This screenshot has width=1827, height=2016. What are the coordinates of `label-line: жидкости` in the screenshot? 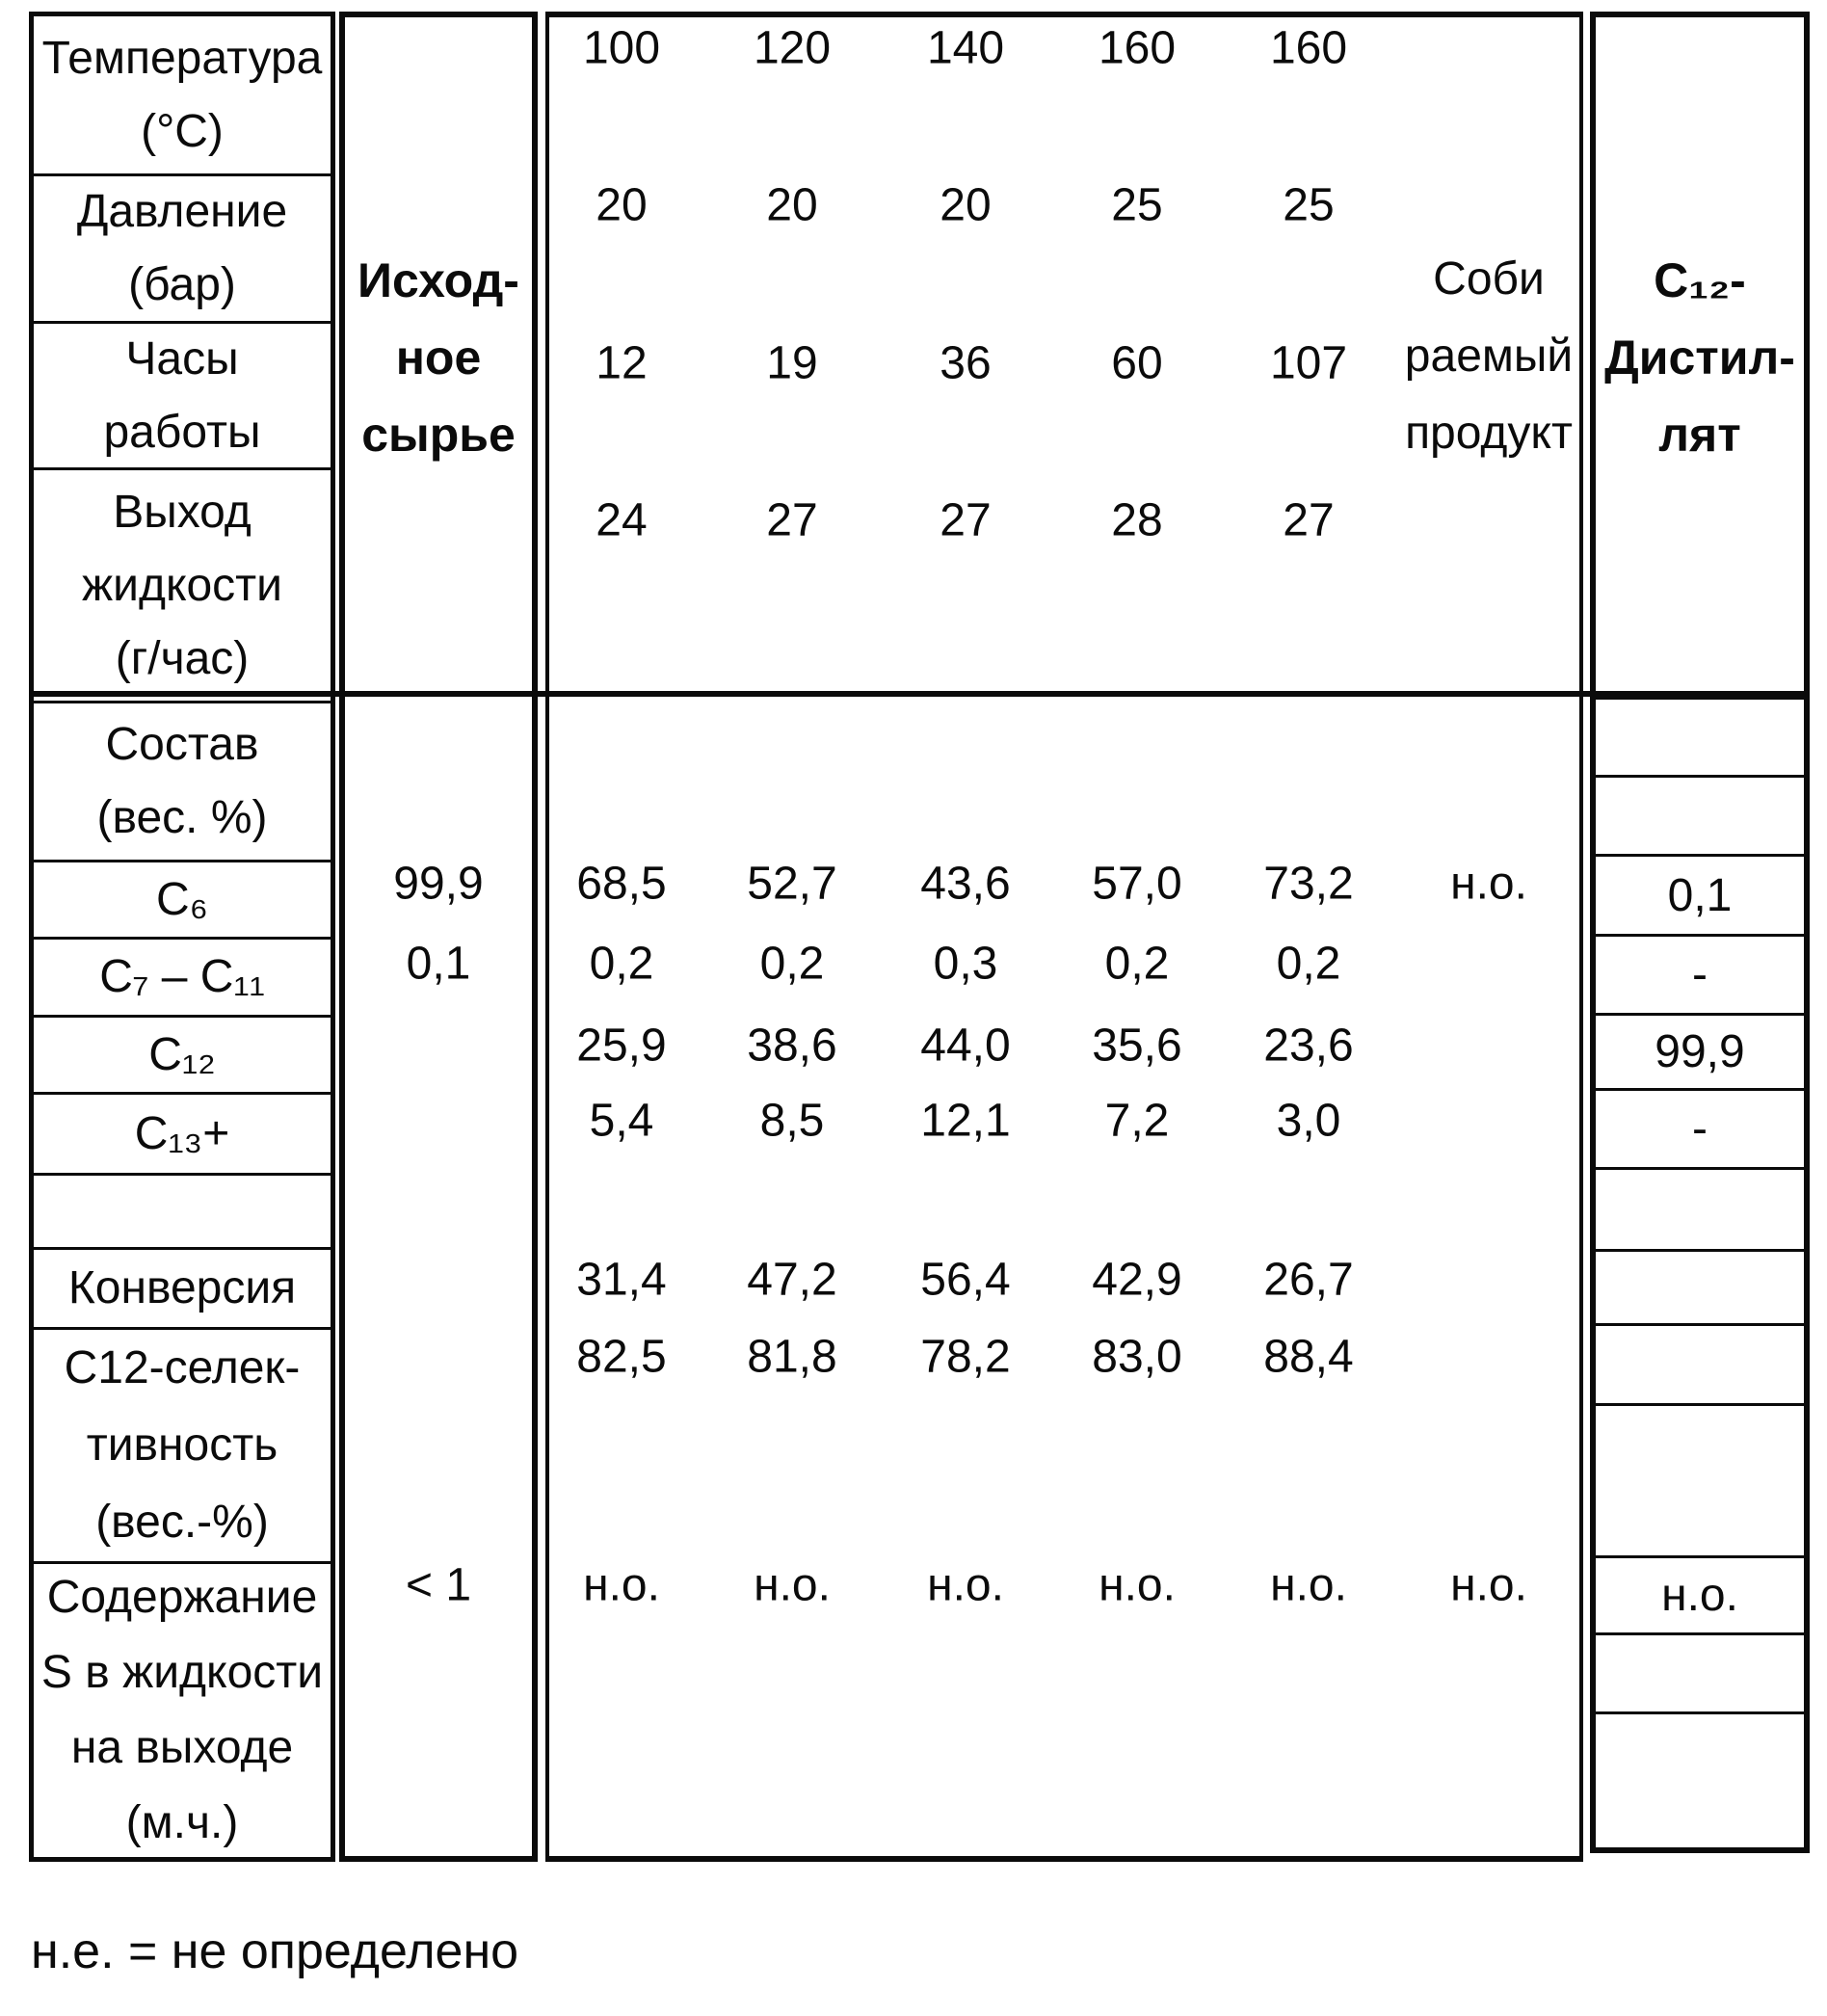 It's located at (182, 585).